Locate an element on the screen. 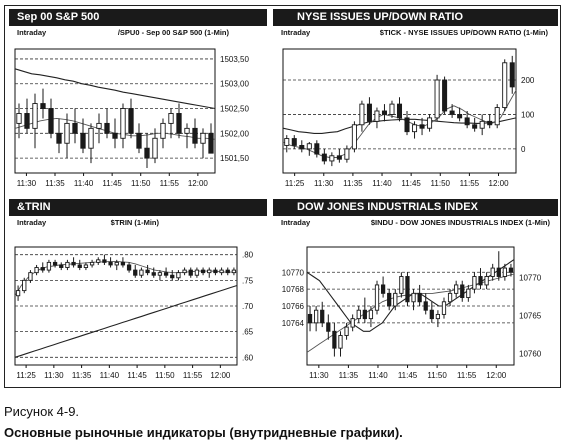  plot-area is located at coordinates (399, 111).